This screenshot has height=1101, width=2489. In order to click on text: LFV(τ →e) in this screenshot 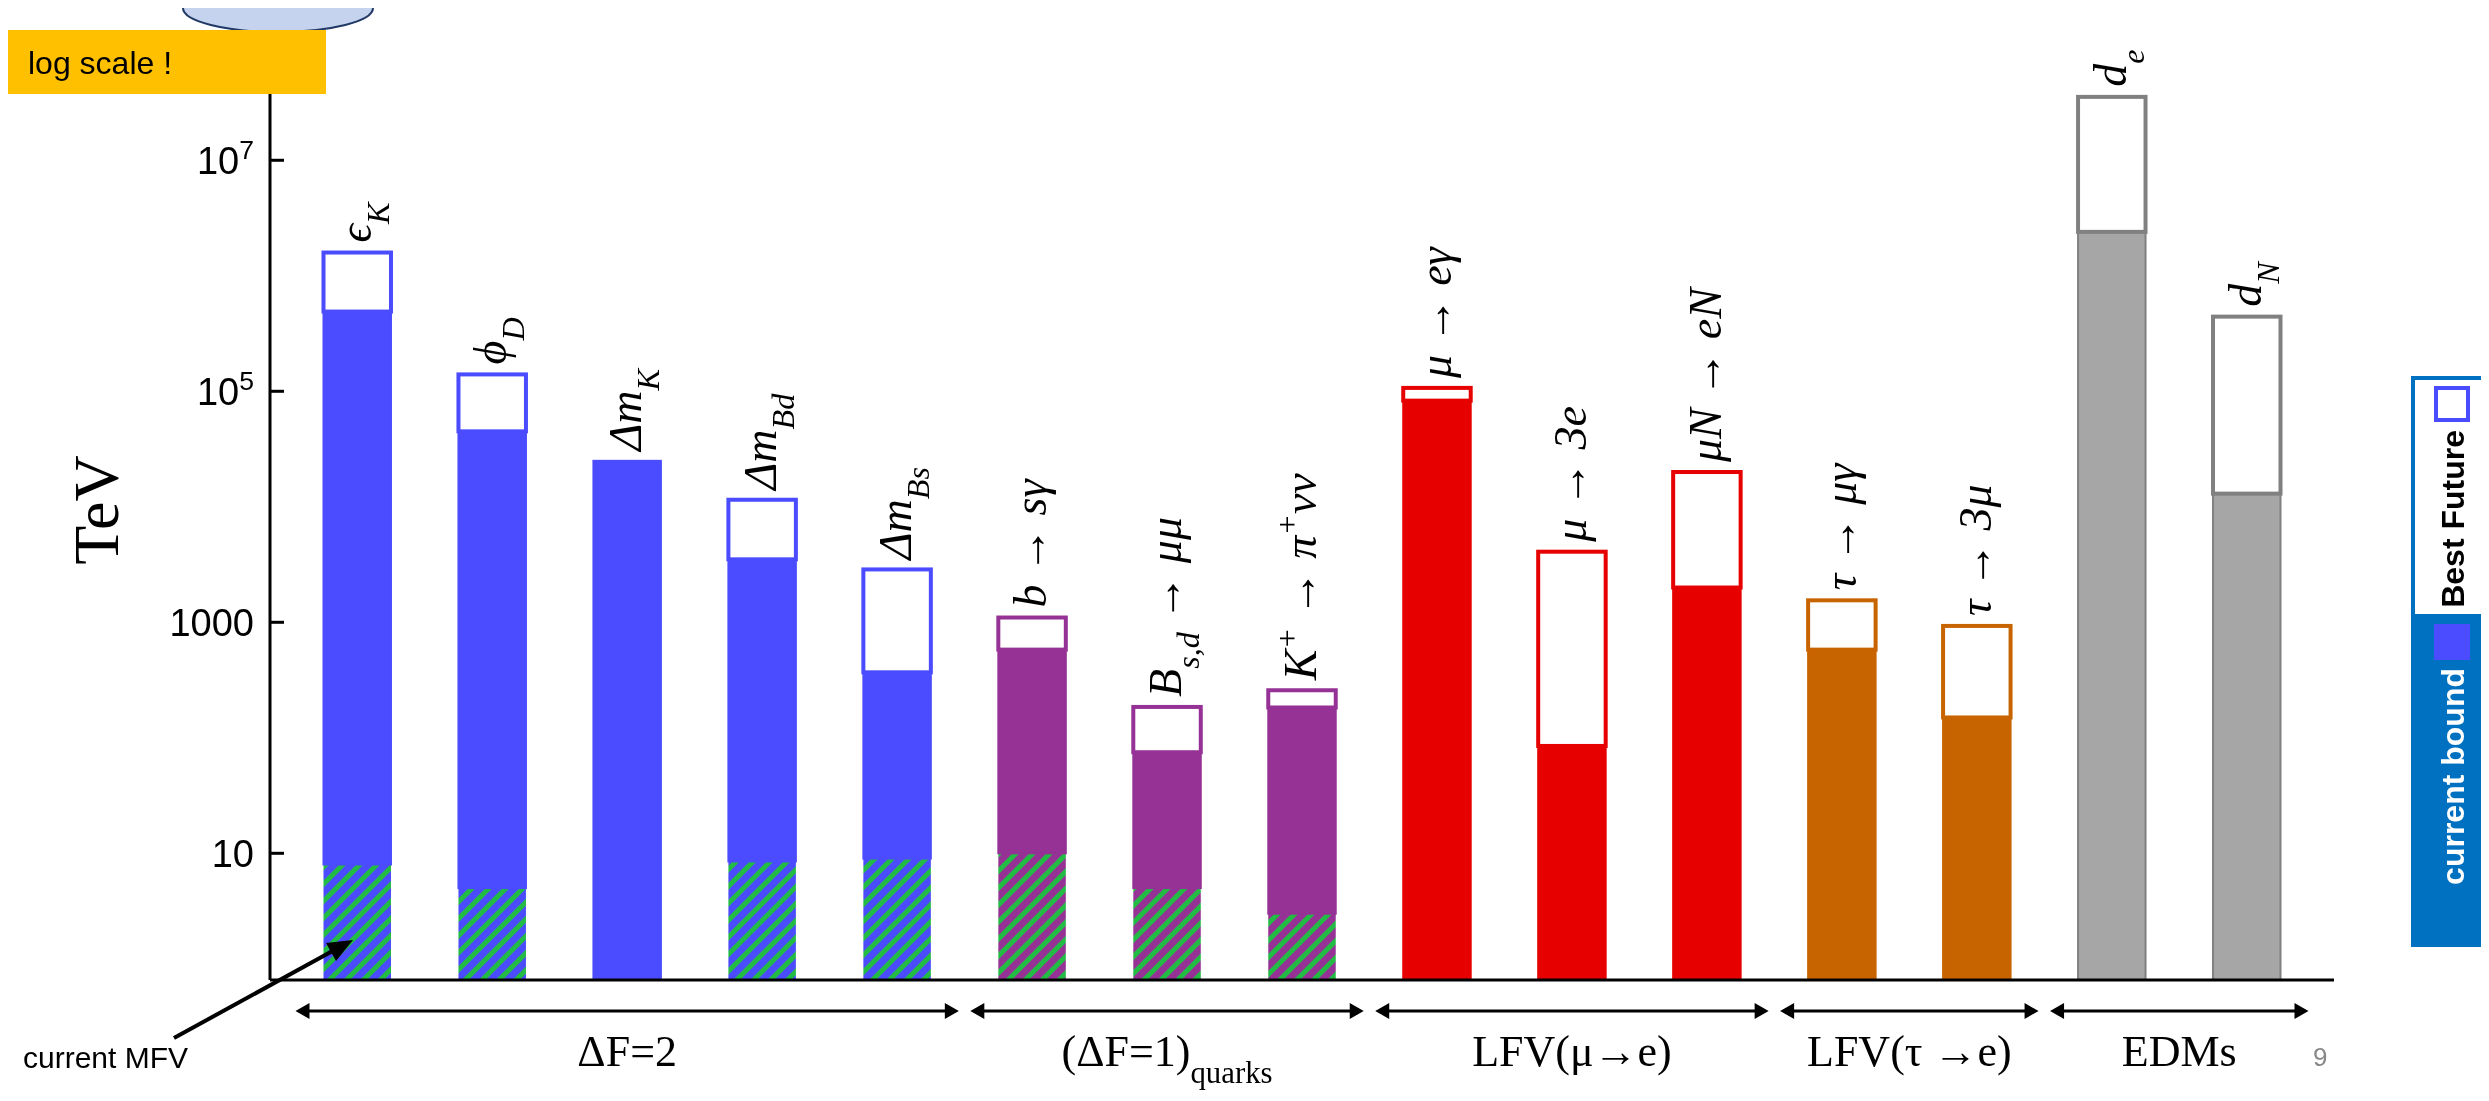, I will do `click(1909, 1051)`.